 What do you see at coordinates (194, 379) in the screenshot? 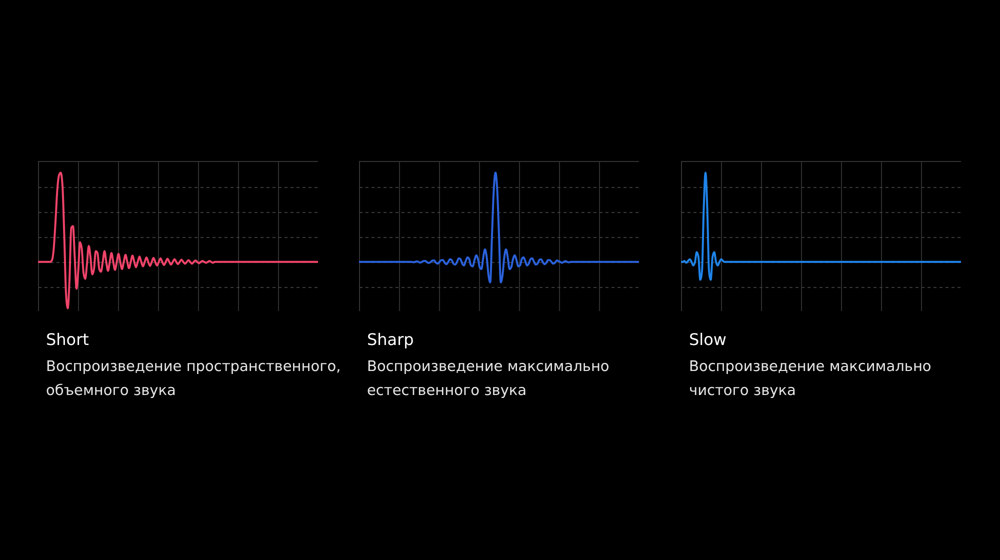
I see `text: Воспроизведение пространственного, объемного звука` at bounding box center [194, 379].